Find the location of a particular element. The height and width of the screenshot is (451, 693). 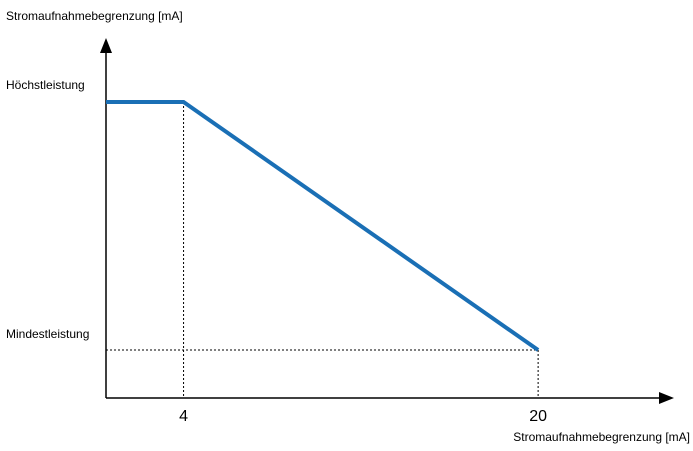

ticks-layer: 4 20 is located at coordinates (363, 416).